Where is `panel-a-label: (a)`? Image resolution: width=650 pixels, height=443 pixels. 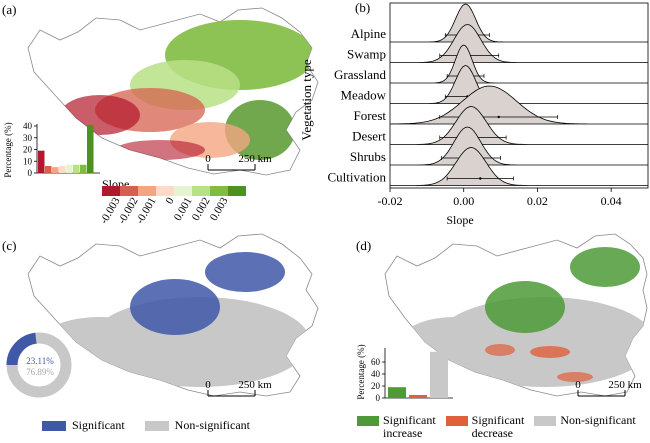
panel-a-label: (a) is located at coordinates (9, 9).